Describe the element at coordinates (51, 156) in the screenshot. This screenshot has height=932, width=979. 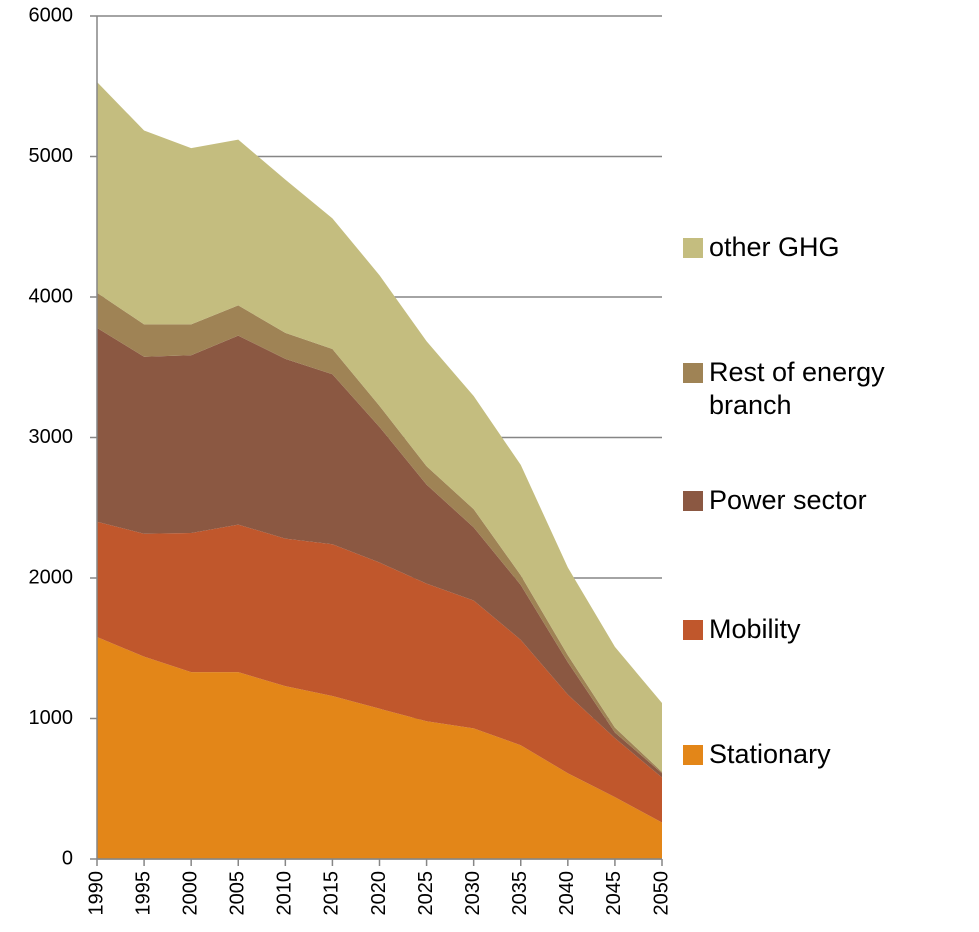
I see `y-tick-label: 5000` at that location.